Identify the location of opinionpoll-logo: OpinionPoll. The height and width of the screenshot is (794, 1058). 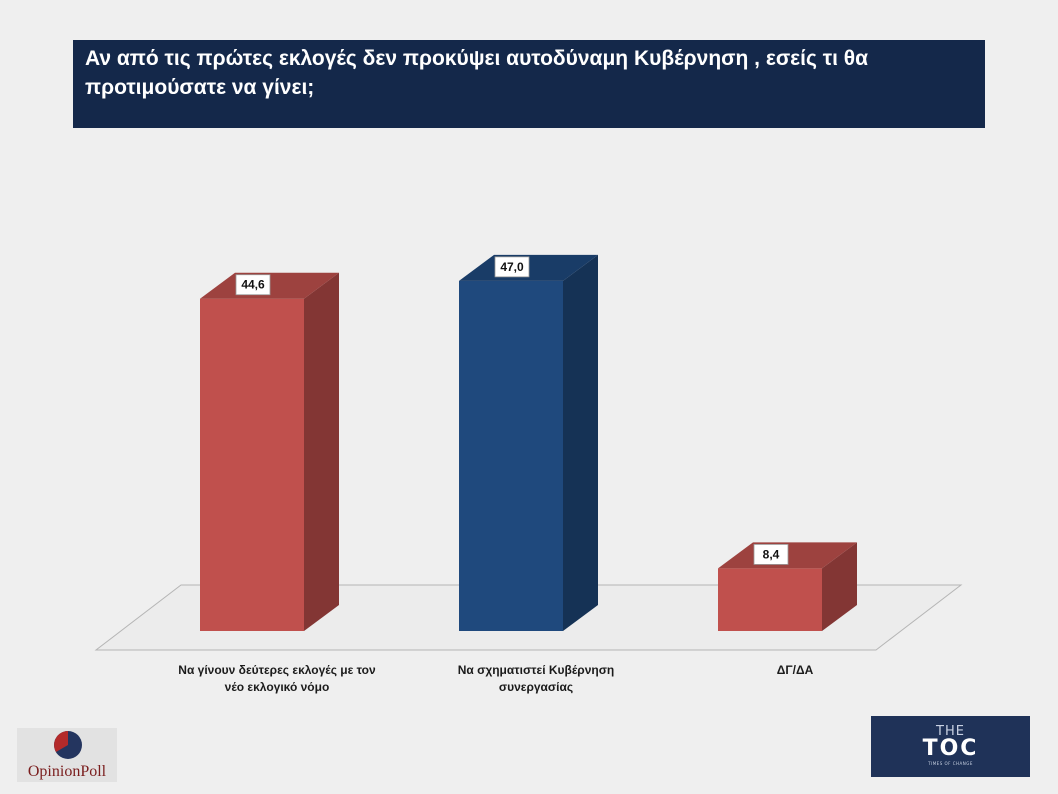
(67, 755).